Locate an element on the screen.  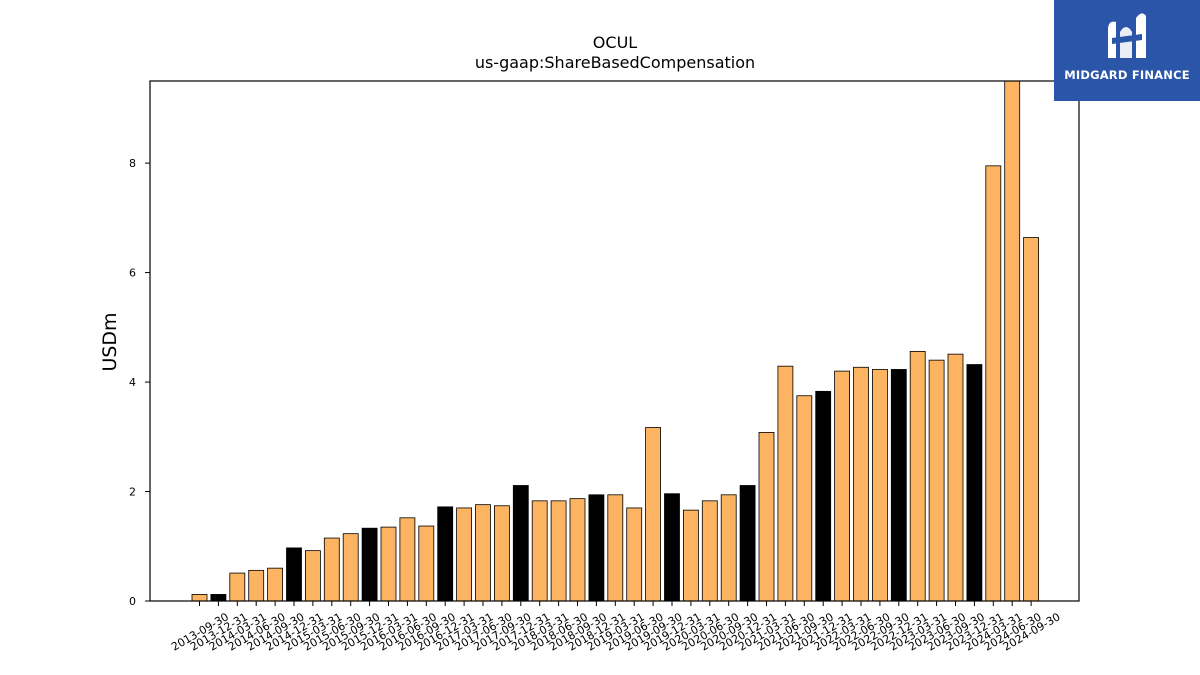
y-axis-label: USDm is located at coordinates (110, 341).